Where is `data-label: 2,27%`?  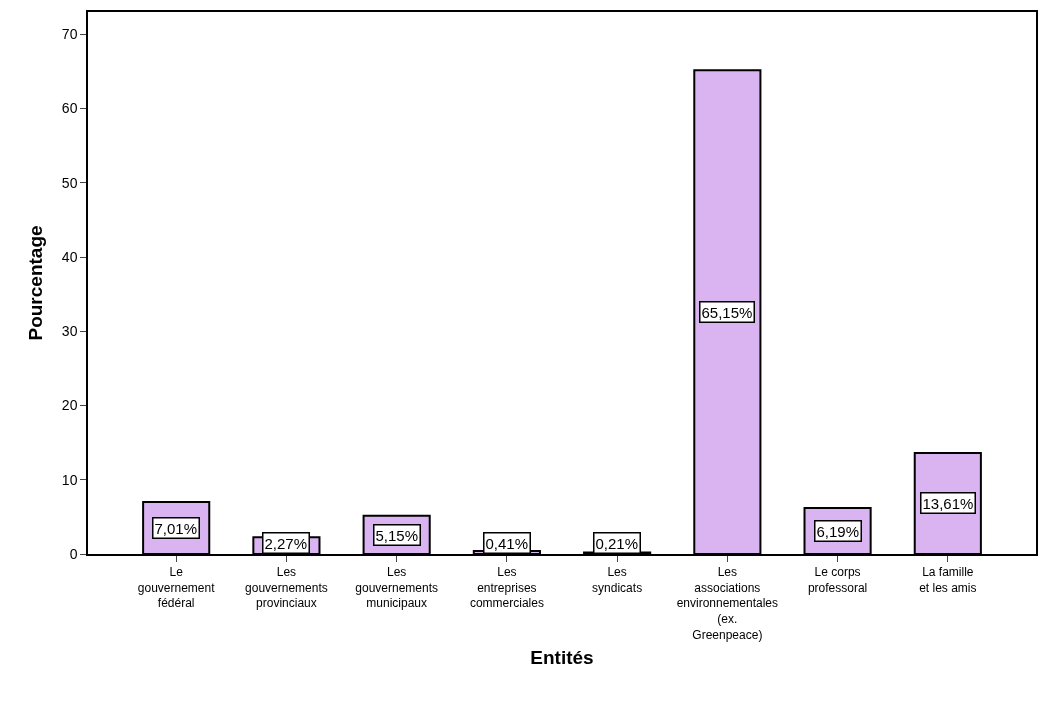 data-label: 2,27% is located at coordinates (286, 543).